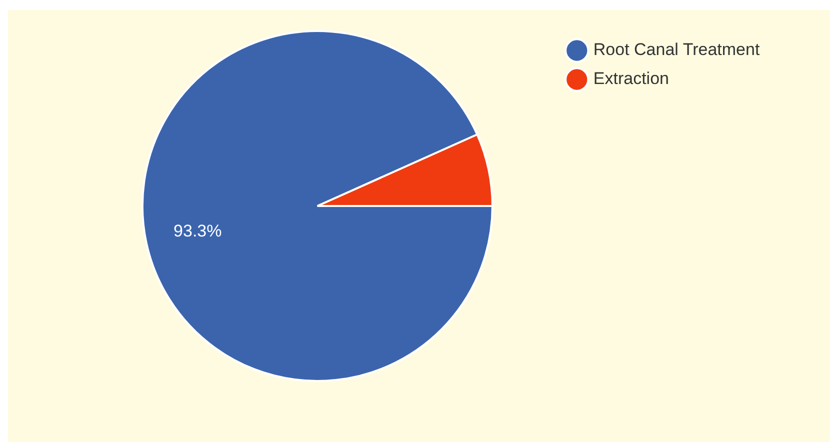 The image size is (830, 445). What do you see at coordinates (631, 78) in the screenshot?
I see `legend-label: Extraction` at bounding box center [631, 78].